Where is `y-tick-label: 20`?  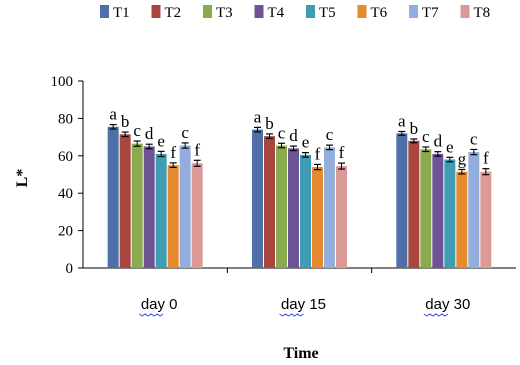
y-tick-label: 20 is located at coordinates (65, 232).